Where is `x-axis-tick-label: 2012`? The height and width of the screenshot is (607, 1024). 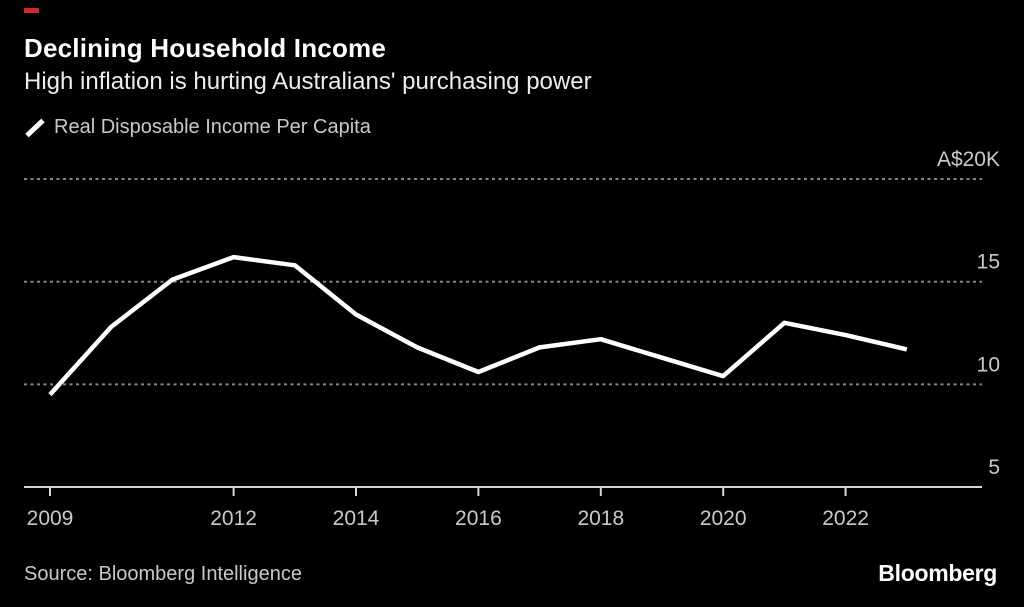 x-axis-tick-label: 2012 is located at coordinates (233, 518).